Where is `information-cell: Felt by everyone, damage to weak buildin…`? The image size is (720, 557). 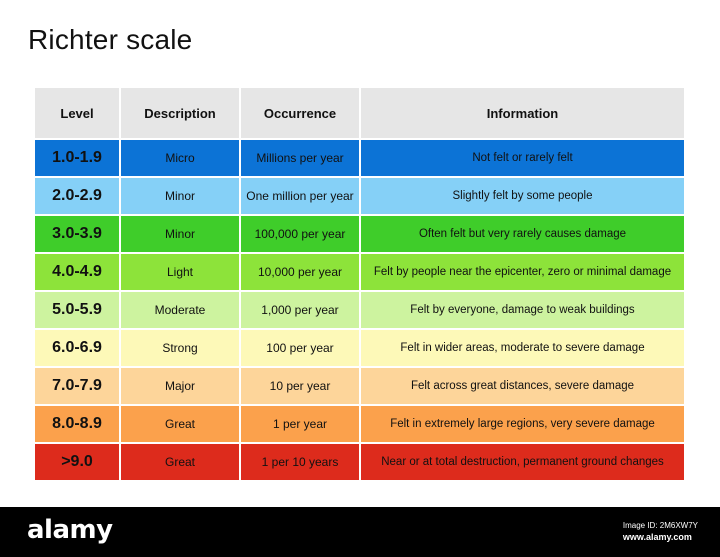 information-cell: Felt by everyone, damage to weak buildin… is located at coordinates (523, 310).